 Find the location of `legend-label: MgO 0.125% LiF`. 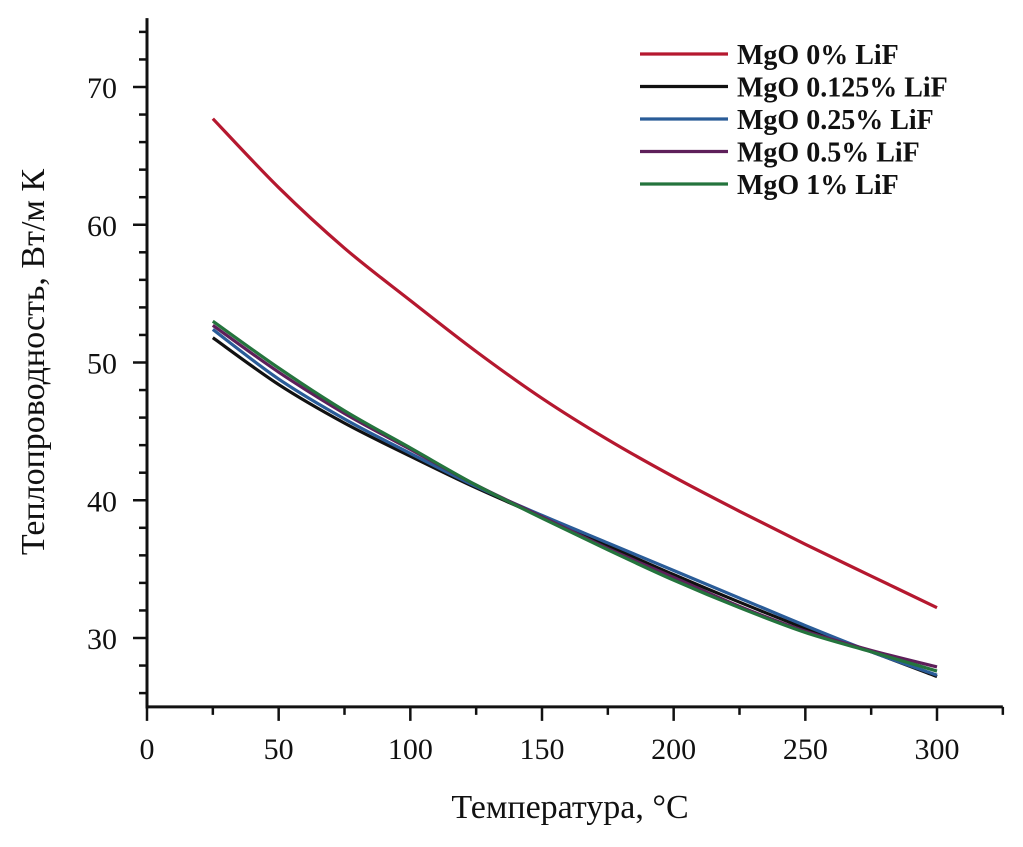

legend-label: MgO 0.125% LiF is located at coordinates (842, 88).